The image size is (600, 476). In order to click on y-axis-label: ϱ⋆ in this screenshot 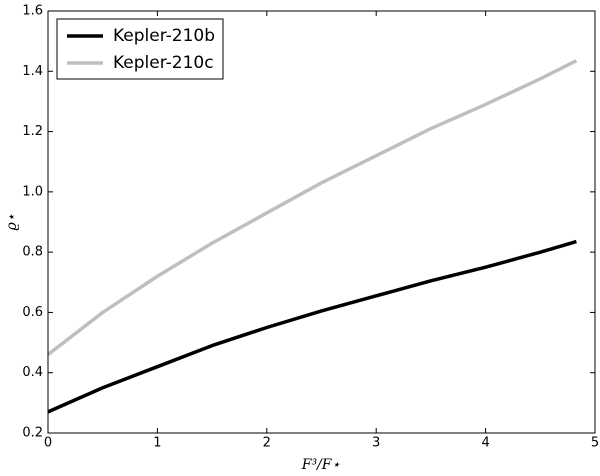, I will do `click(12, 221)`.